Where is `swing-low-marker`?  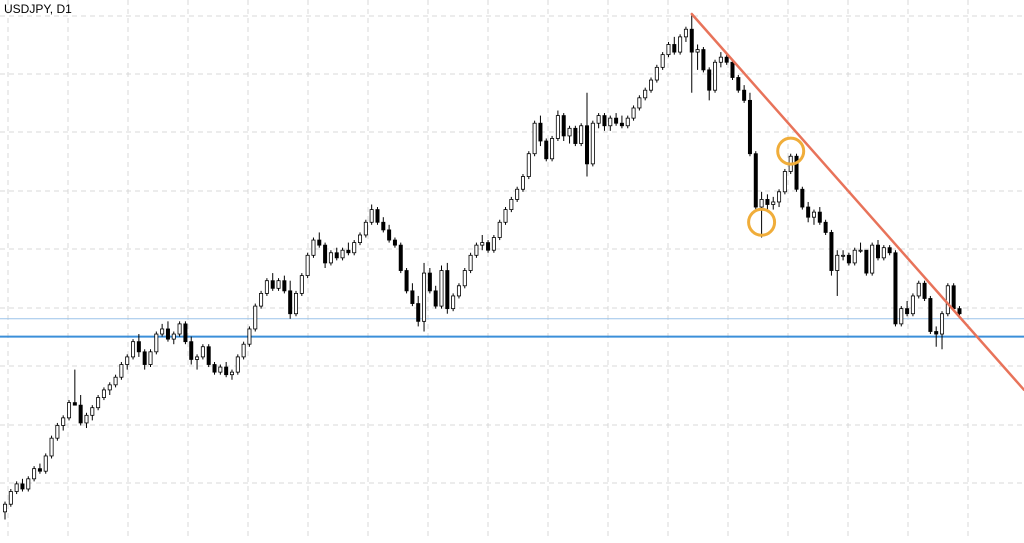
swing-low-marker is located at coordinates (762, 222).